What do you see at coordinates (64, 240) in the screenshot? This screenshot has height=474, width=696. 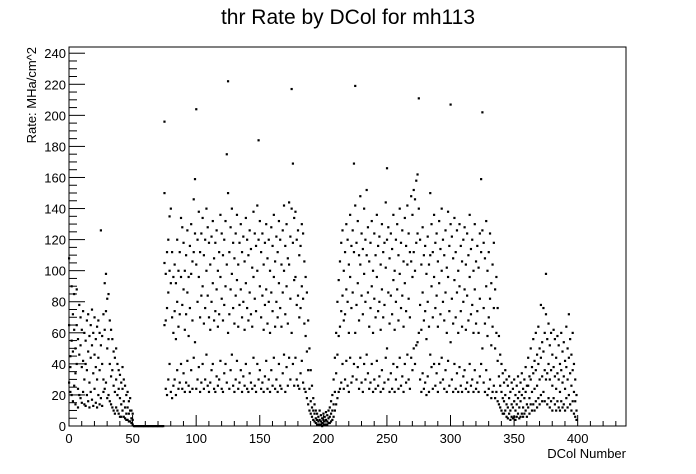 I see `y-axis: 0 20 40 60 80 100 120 140 160 180 200 220 240` at bounding box center [64, 240].